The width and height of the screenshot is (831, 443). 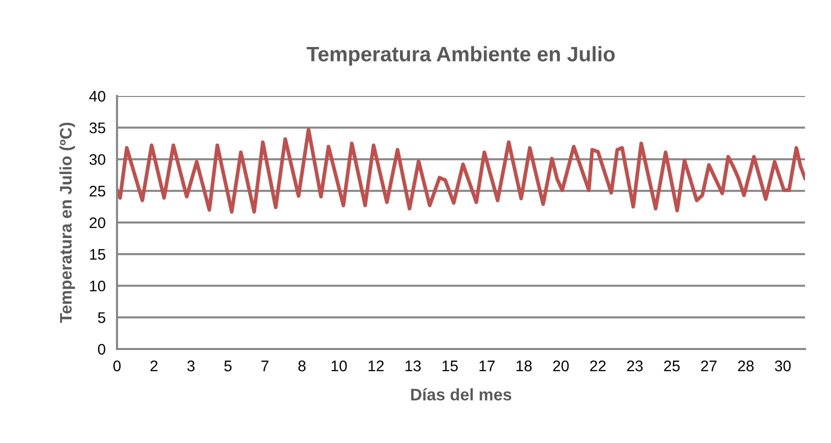 I want to click on x-tick-label: 0, so click(x=117, y=366).